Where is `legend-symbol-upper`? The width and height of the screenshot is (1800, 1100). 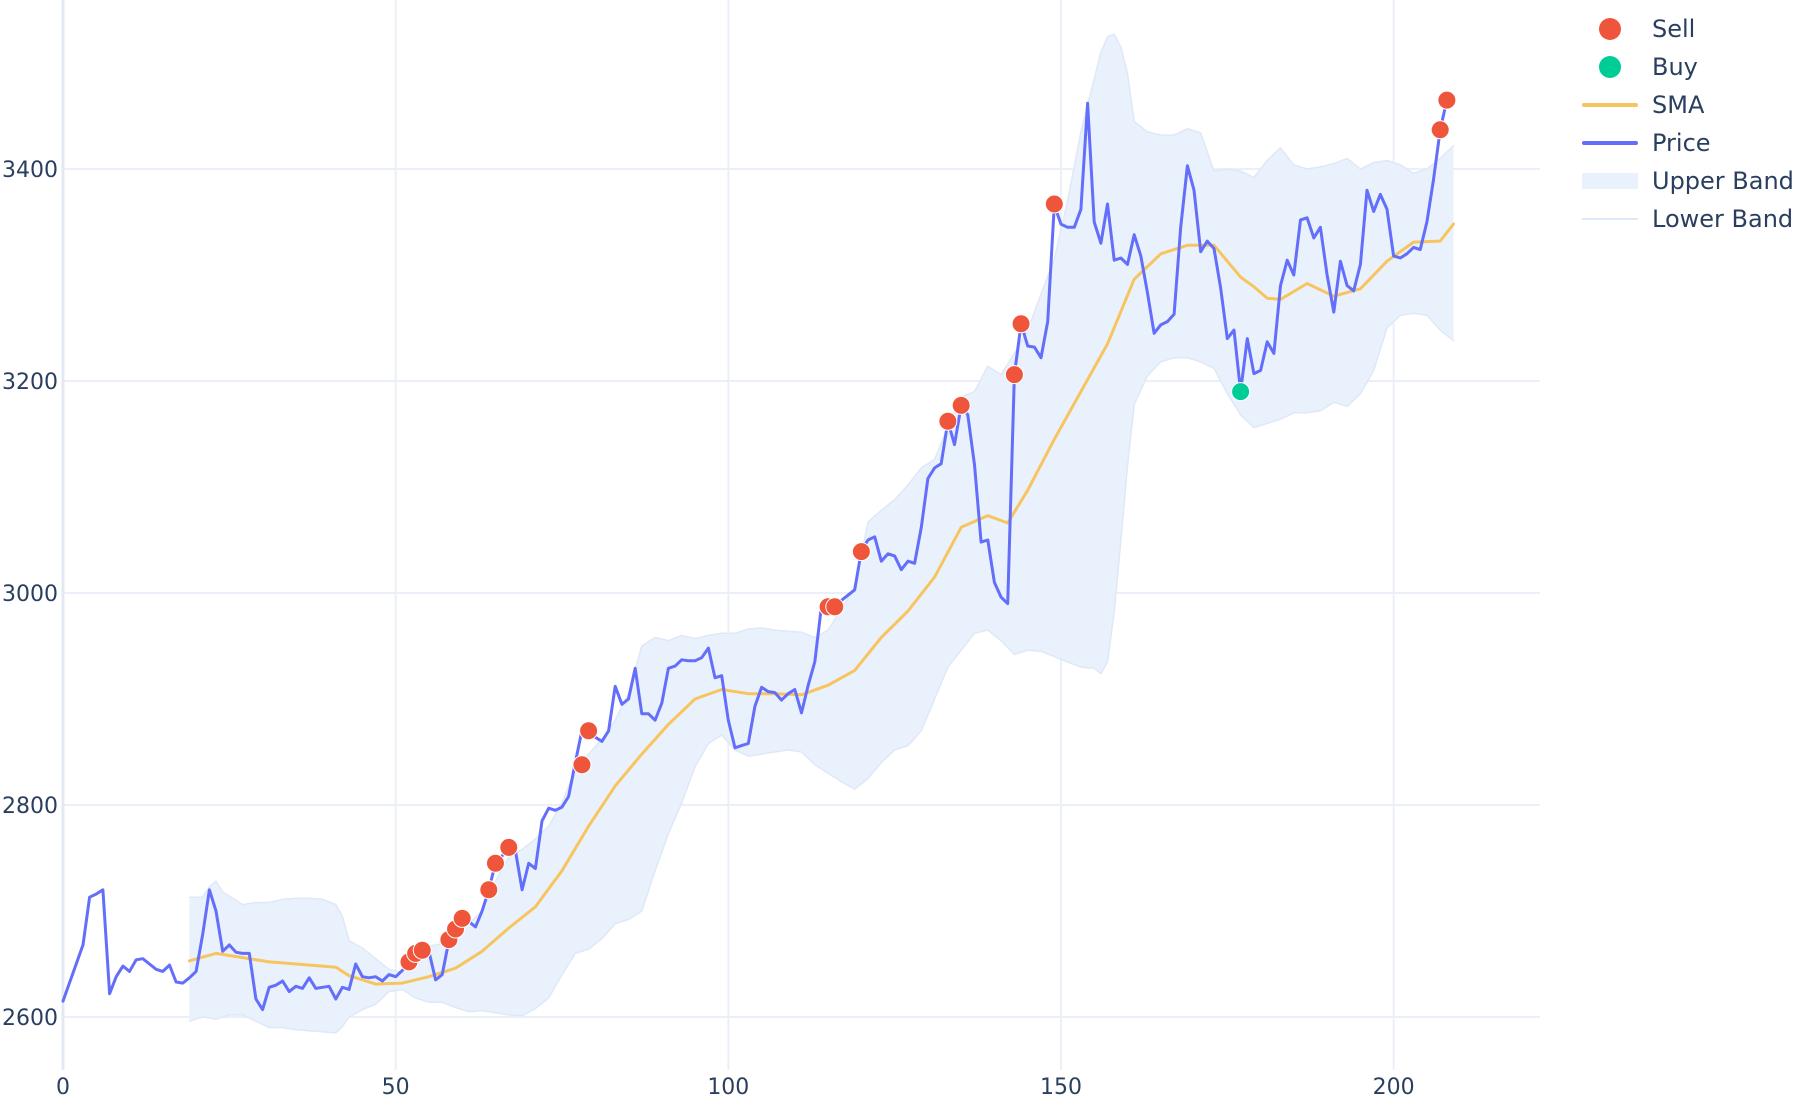 legend-symbol-upper is located at coordinates (1610, 181).